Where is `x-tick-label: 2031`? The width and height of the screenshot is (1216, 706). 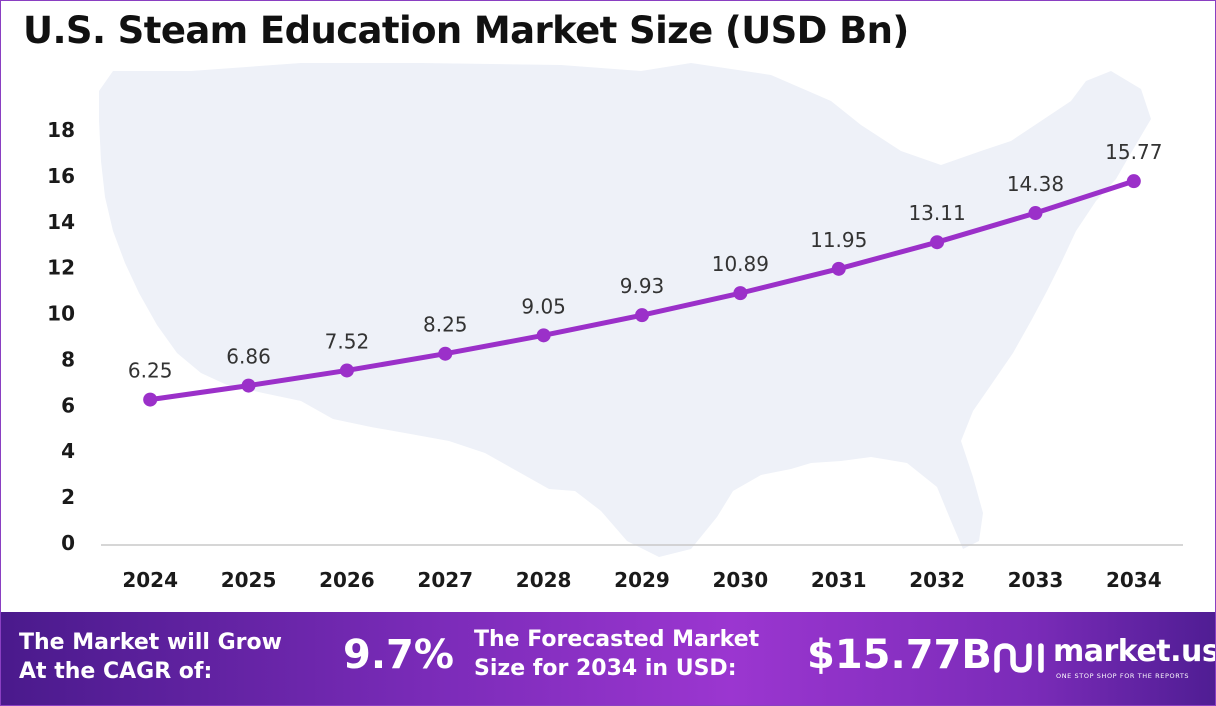 x-tick-label: 2031 is located at coordinates (839, 580).